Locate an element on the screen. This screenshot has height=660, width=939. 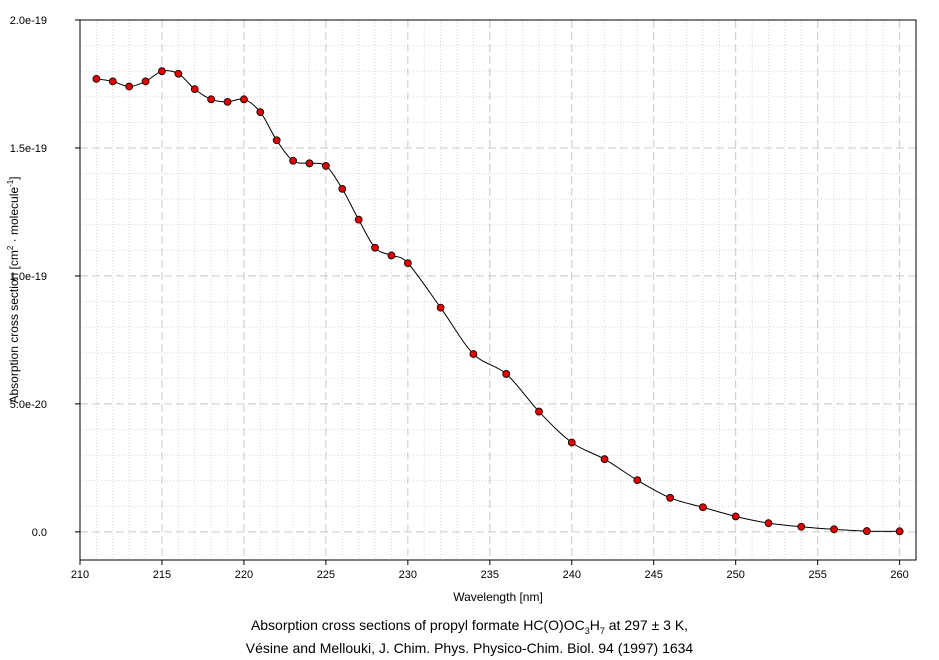
y-tick-label: 1.0e-19 is located at coordinates (28, 277).